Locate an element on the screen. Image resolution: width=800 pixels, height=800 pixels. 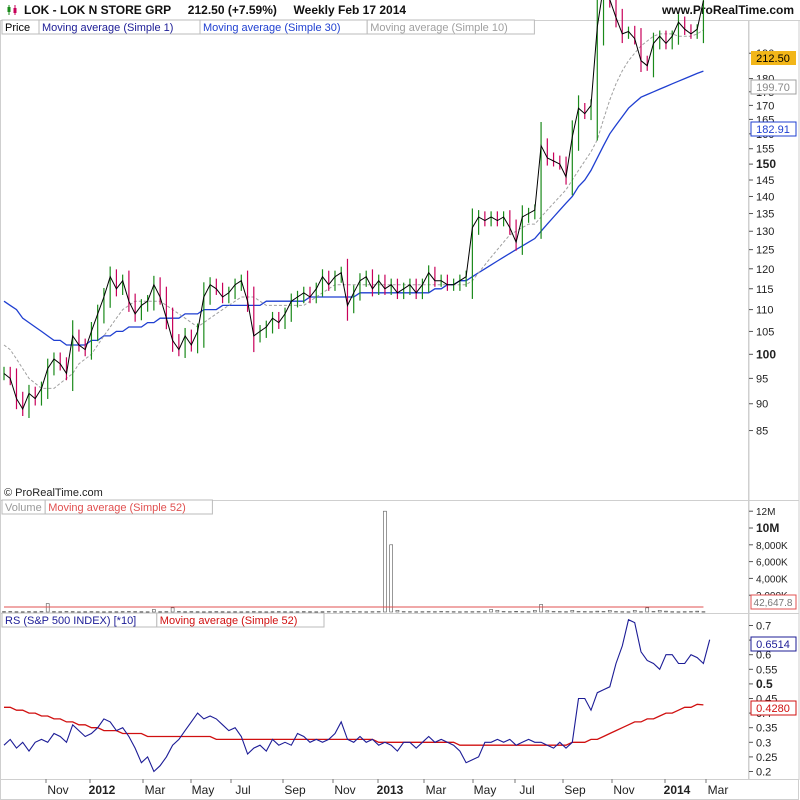
price-tick-label: 140 is located at coordinates (765, 197).